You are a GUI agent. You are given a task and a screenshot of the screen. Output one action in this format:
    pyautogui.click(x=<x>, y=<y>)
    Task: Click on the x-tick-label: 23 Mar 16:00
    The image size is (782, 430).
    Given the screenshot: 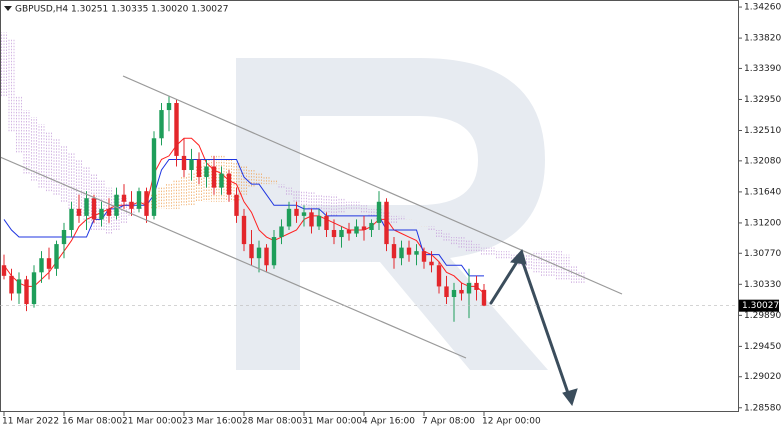 What is the action you would take?
    pyautogui.click(x=212, y=422)
    